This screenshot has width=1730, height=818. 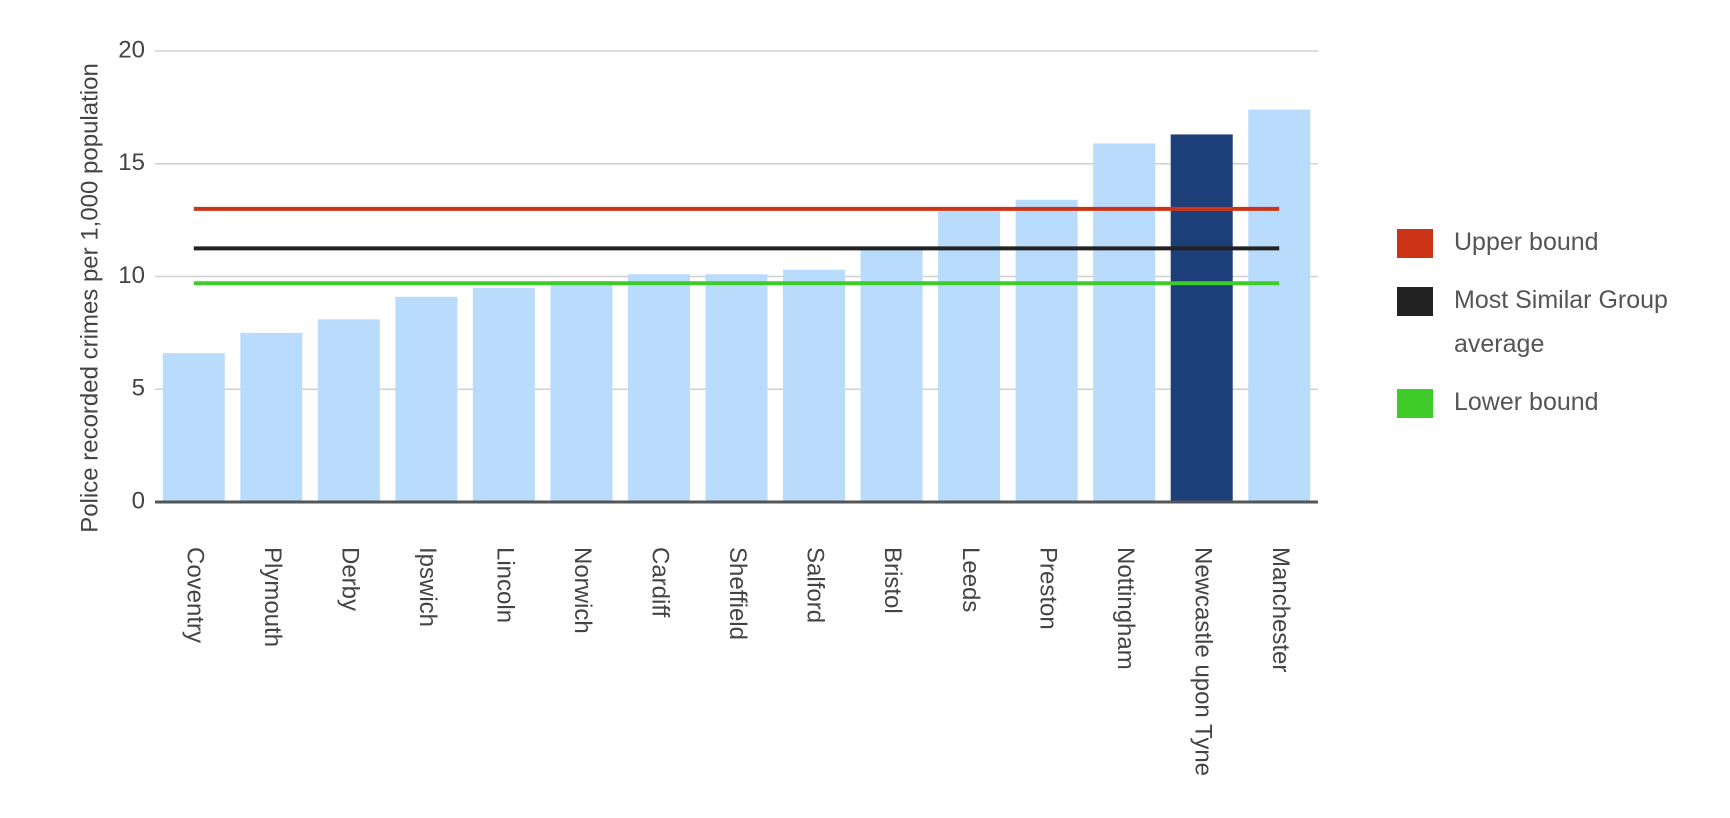 I want to click on x-tick-label: Newcastle upon Tyne, so click(x=1202, y=661).